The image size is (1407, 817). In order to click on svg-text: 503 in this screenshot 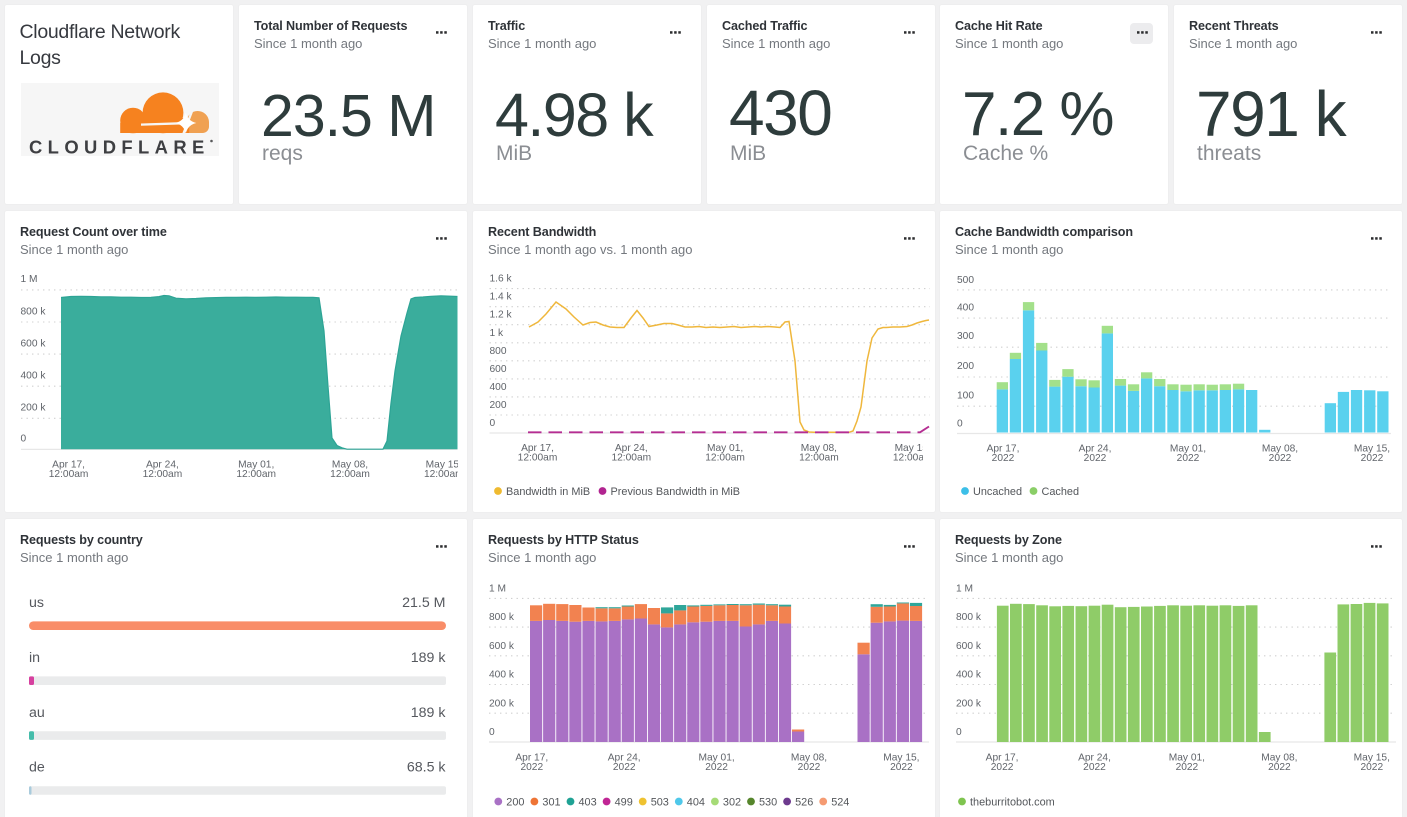, I will do `click(660, 803)`.